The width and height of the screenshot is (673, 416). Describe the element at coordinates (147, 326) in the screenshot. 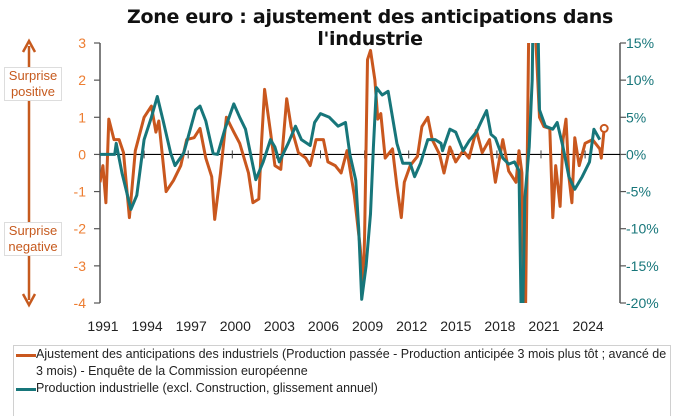

I see `x-tick-label: 1994` at that location.